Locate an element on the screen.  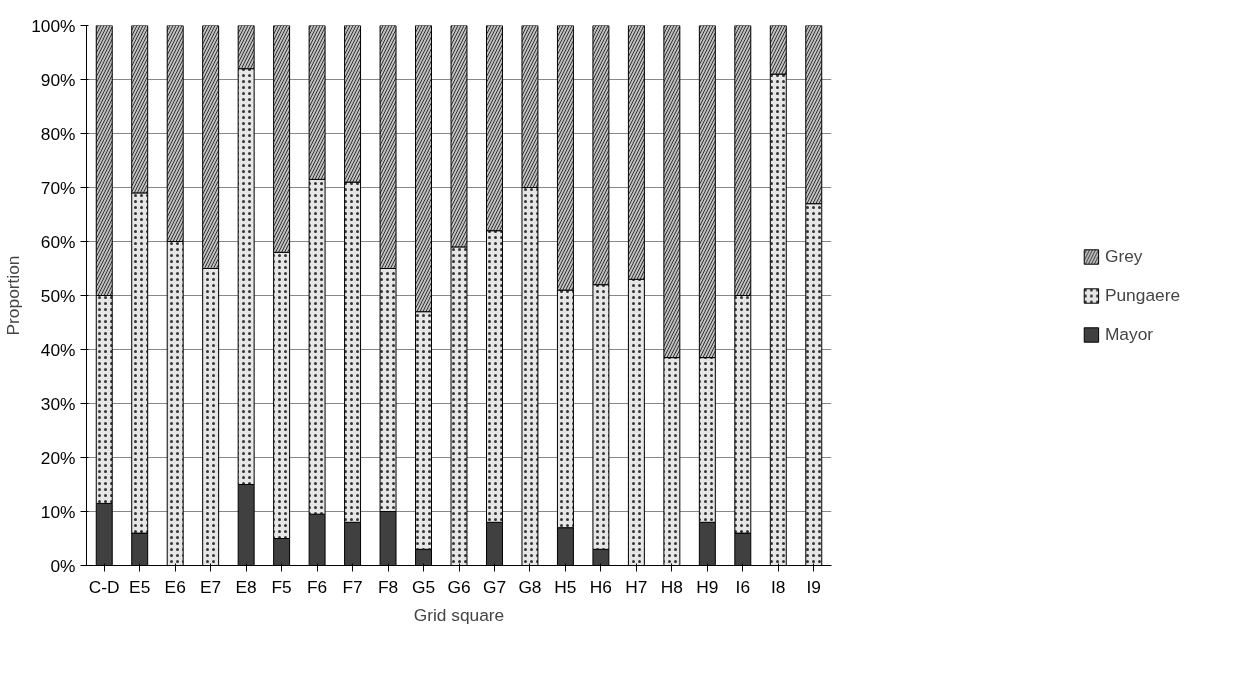
x-tick-label: H9 is located at coordinates (707, 586).